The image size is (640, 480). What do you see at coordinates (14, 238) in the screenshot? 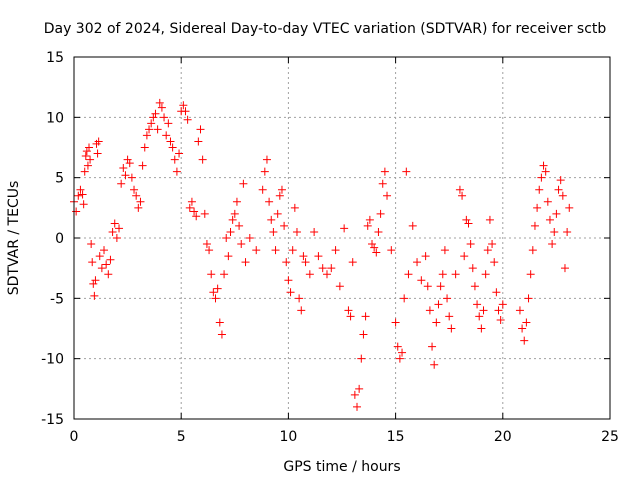
I see `y-axis-label: SDTVAR / TECUs` at bounding box center [14, 238].